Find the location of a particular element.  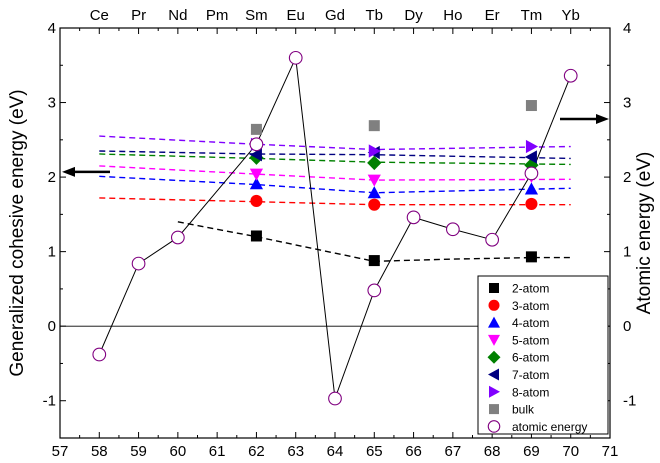

x-tick-label: 61 is located at coordinates (217, 451).